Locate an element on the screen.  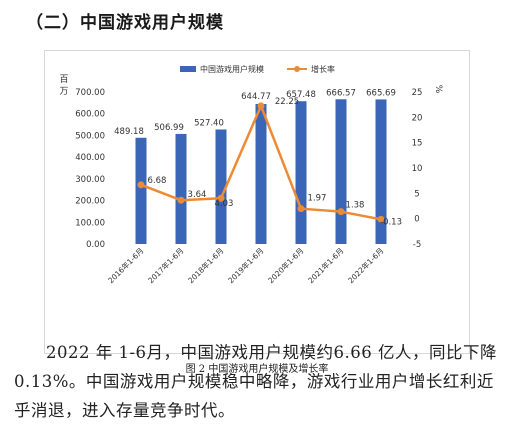
y-left-tick-label: 0.00 is located at coordinates (95, 245).